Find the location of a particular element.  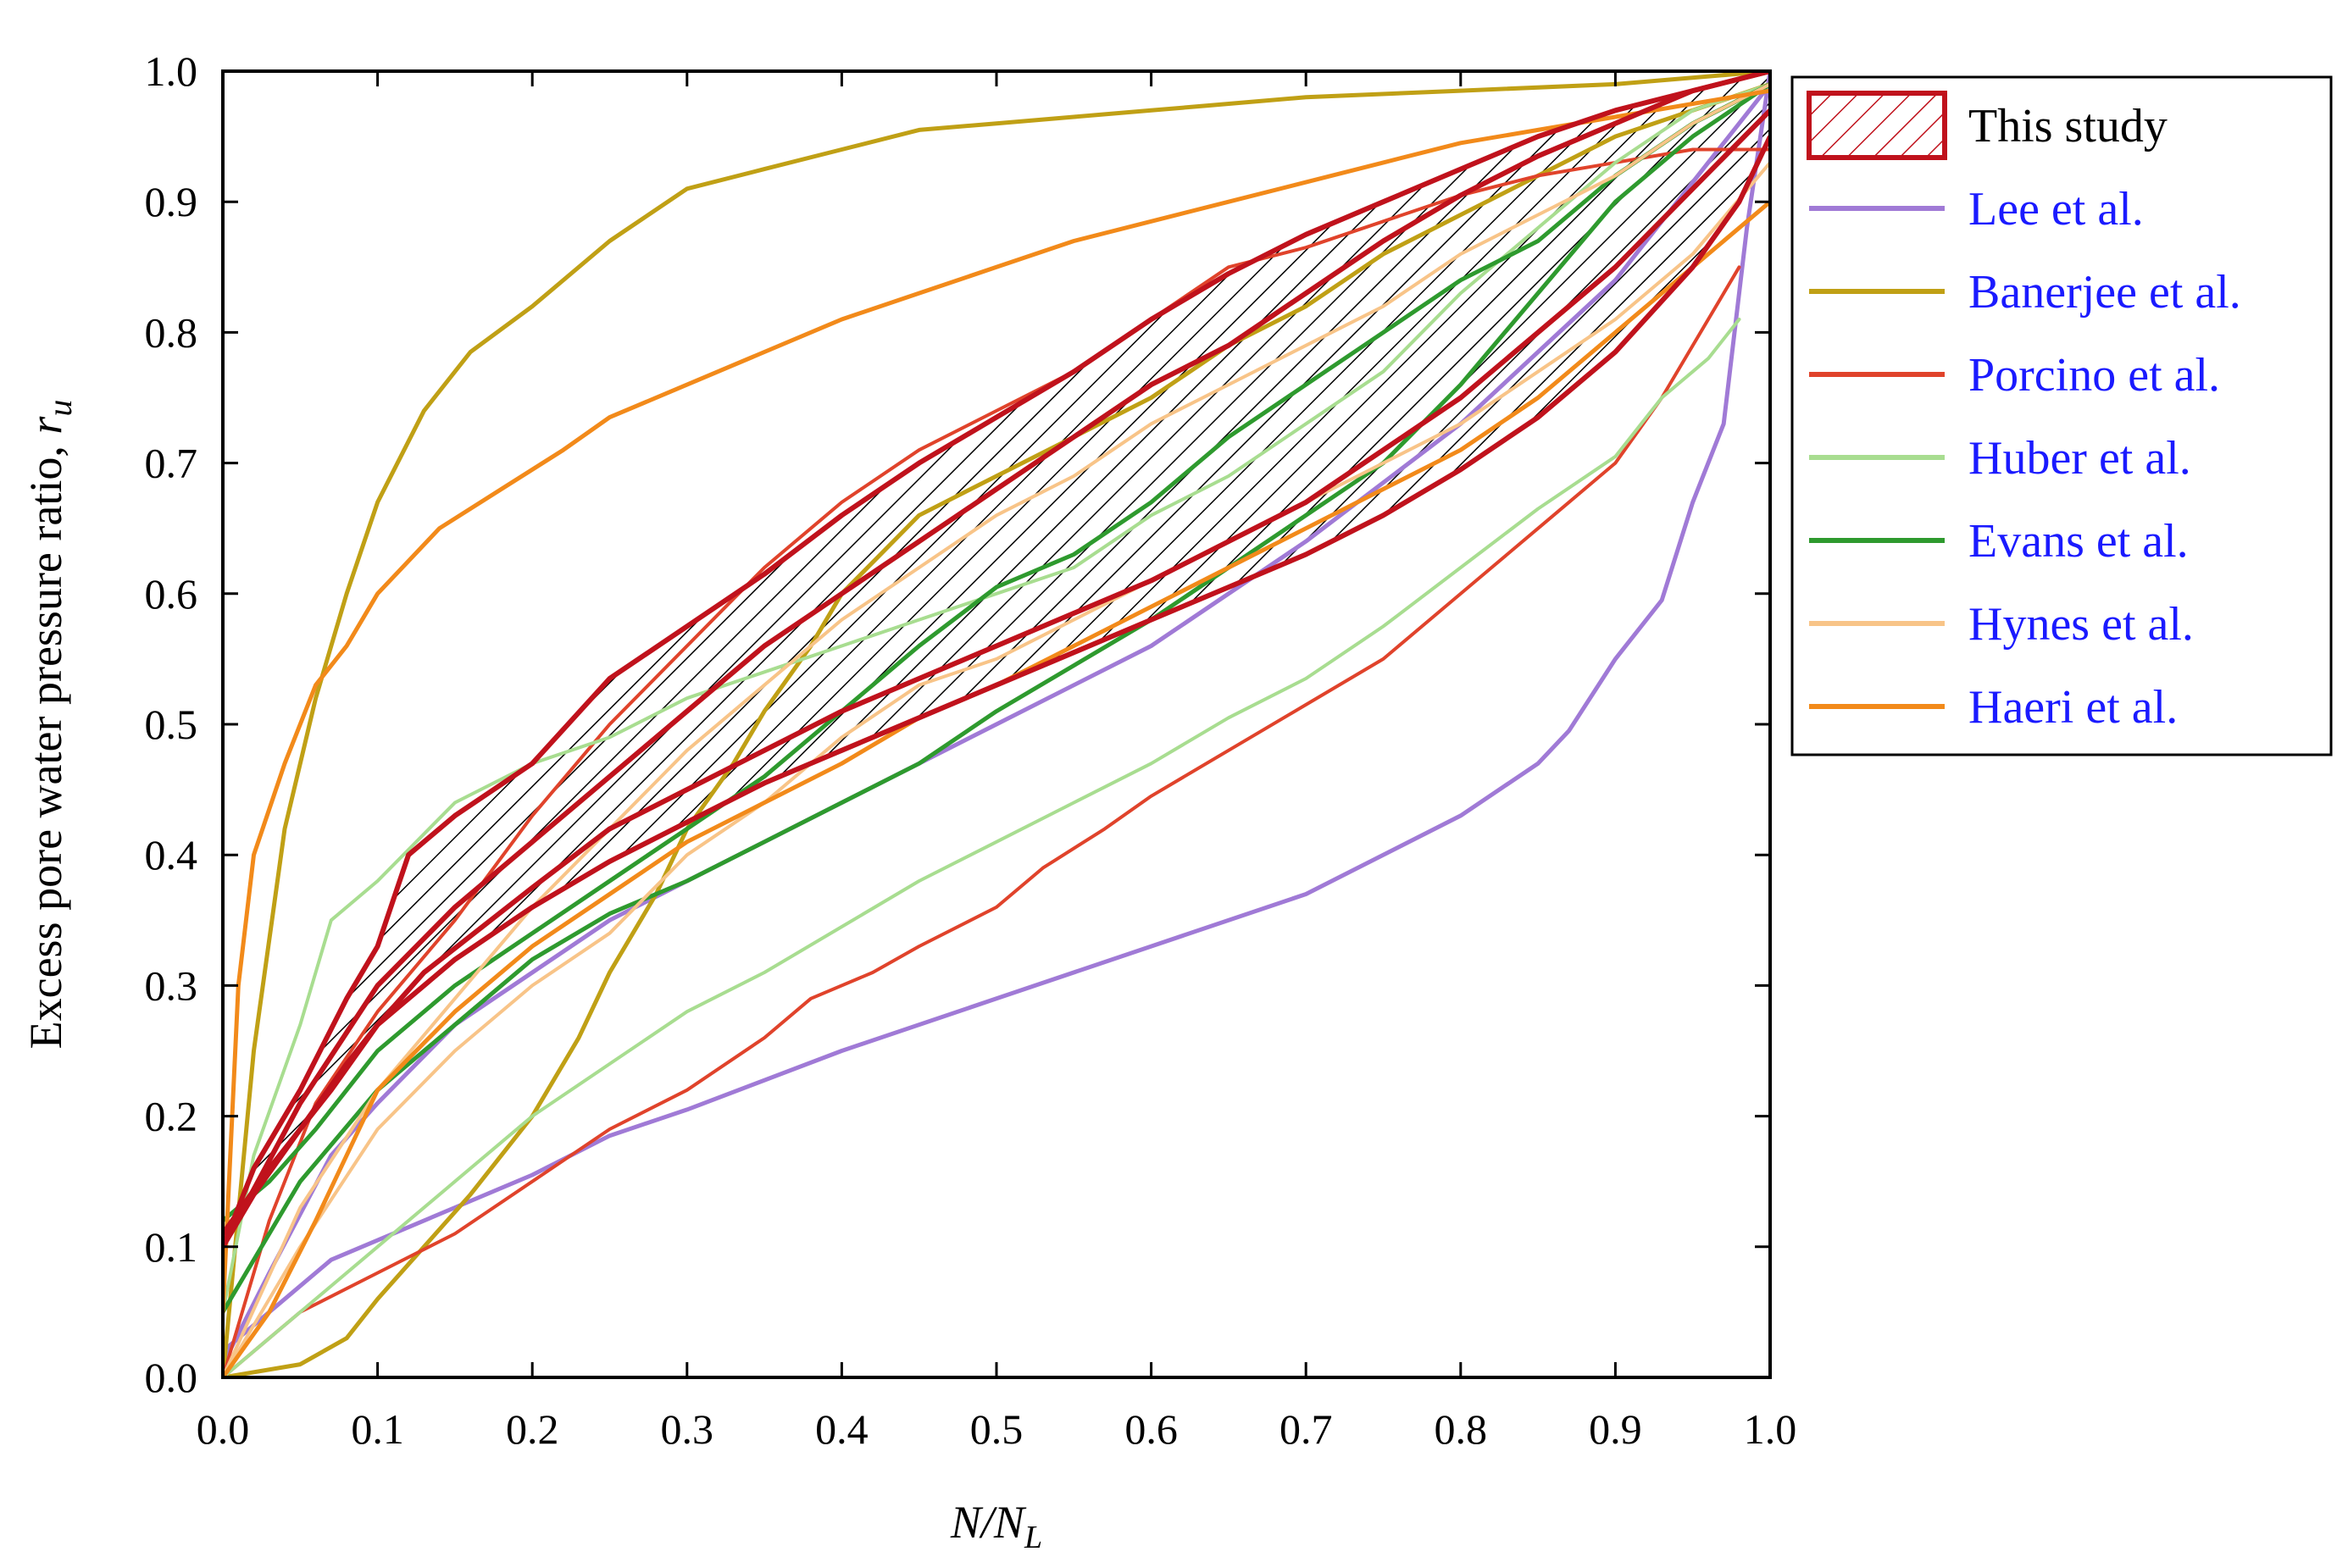

y-tick-label: 0.2 is located at coordinates (172, 1116).